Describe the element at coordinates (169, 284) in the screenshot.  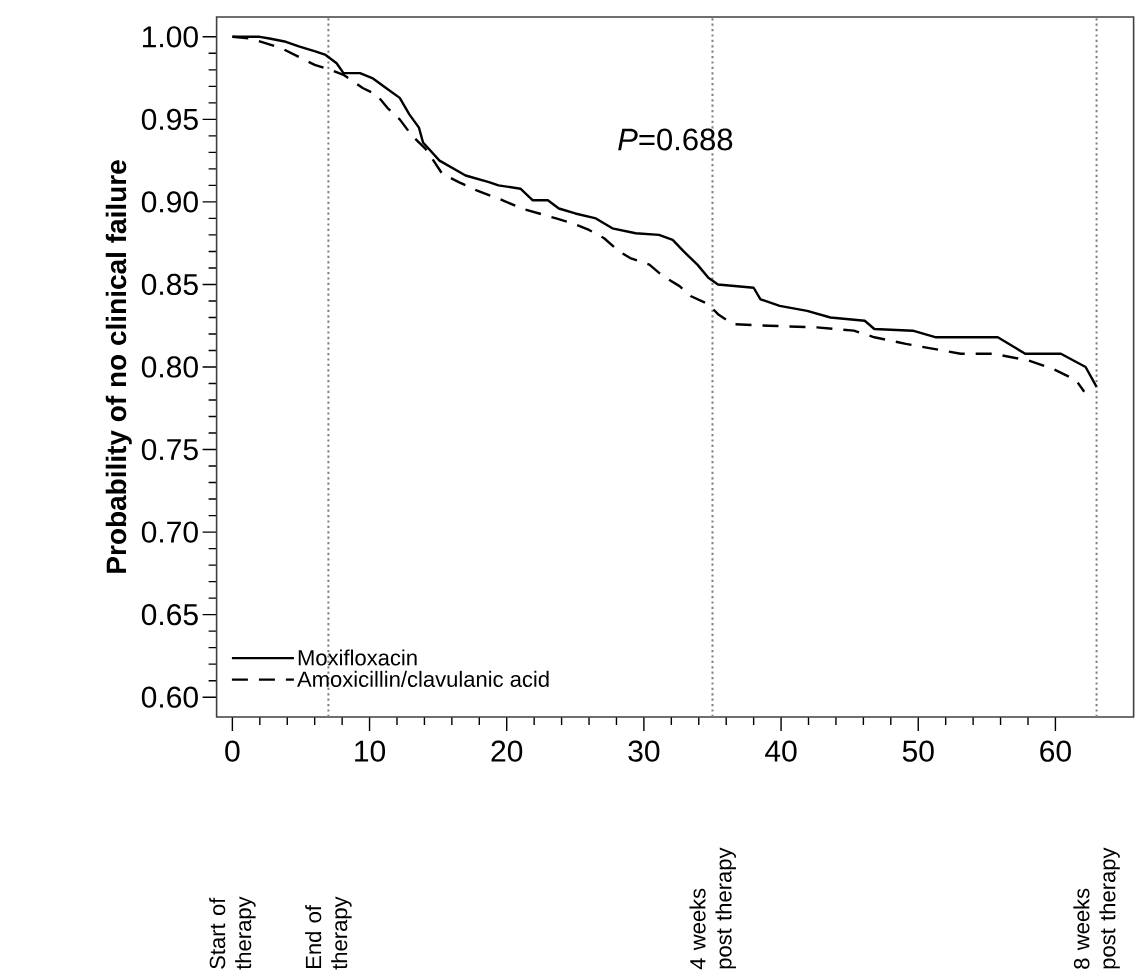
I see `y-tick-label: 0.85` at that location.